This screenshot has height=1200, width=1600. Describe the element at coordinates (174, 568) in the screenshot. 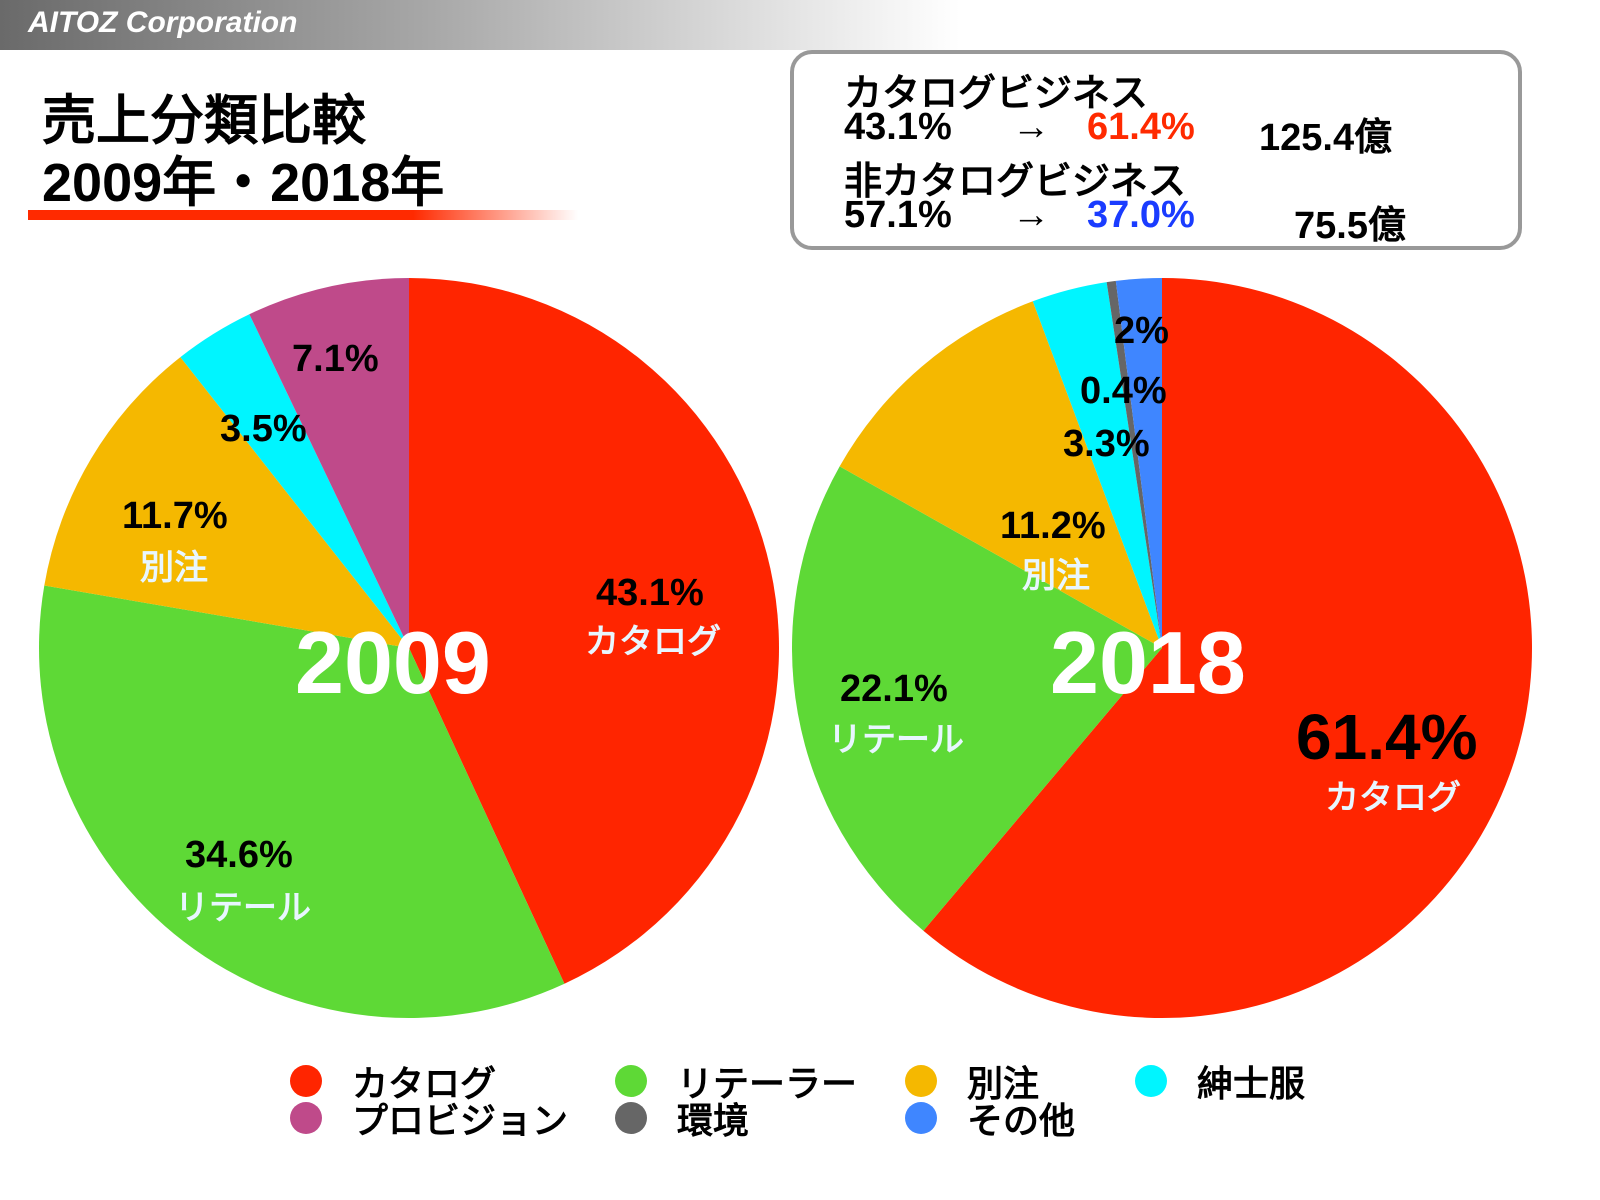

I see `name-2009-custom: 別注` at that location.